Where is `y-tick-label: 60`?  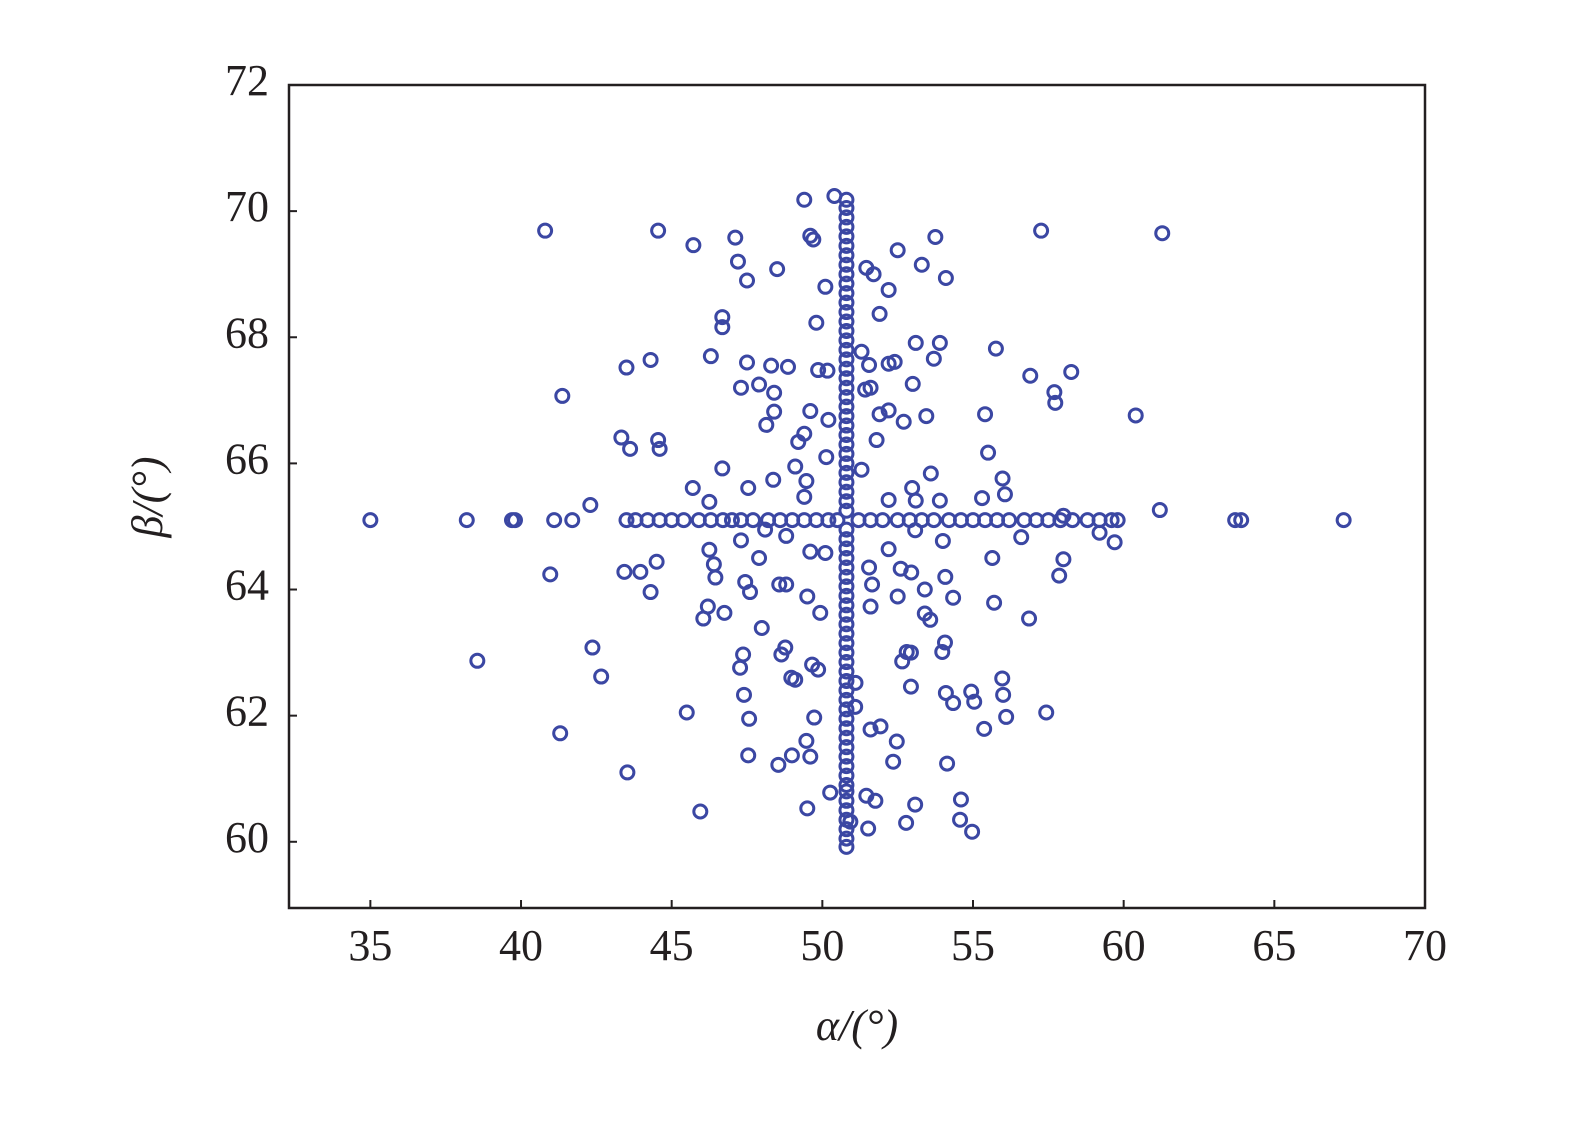
y-tick-label: 60 is located at coordinates (247, 837).